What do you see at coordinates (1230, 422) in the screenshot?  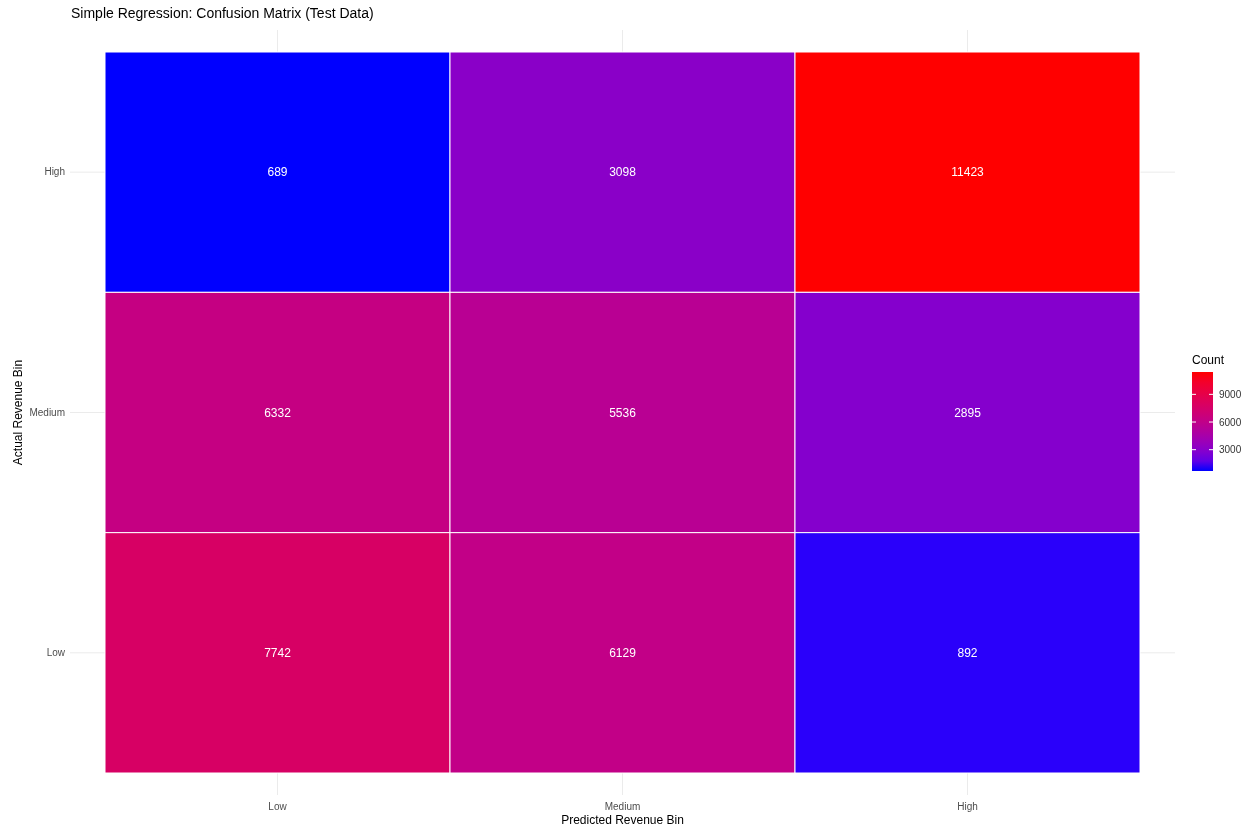 I see `color-bar-label: 6000` at bounding box center [1230, 422].